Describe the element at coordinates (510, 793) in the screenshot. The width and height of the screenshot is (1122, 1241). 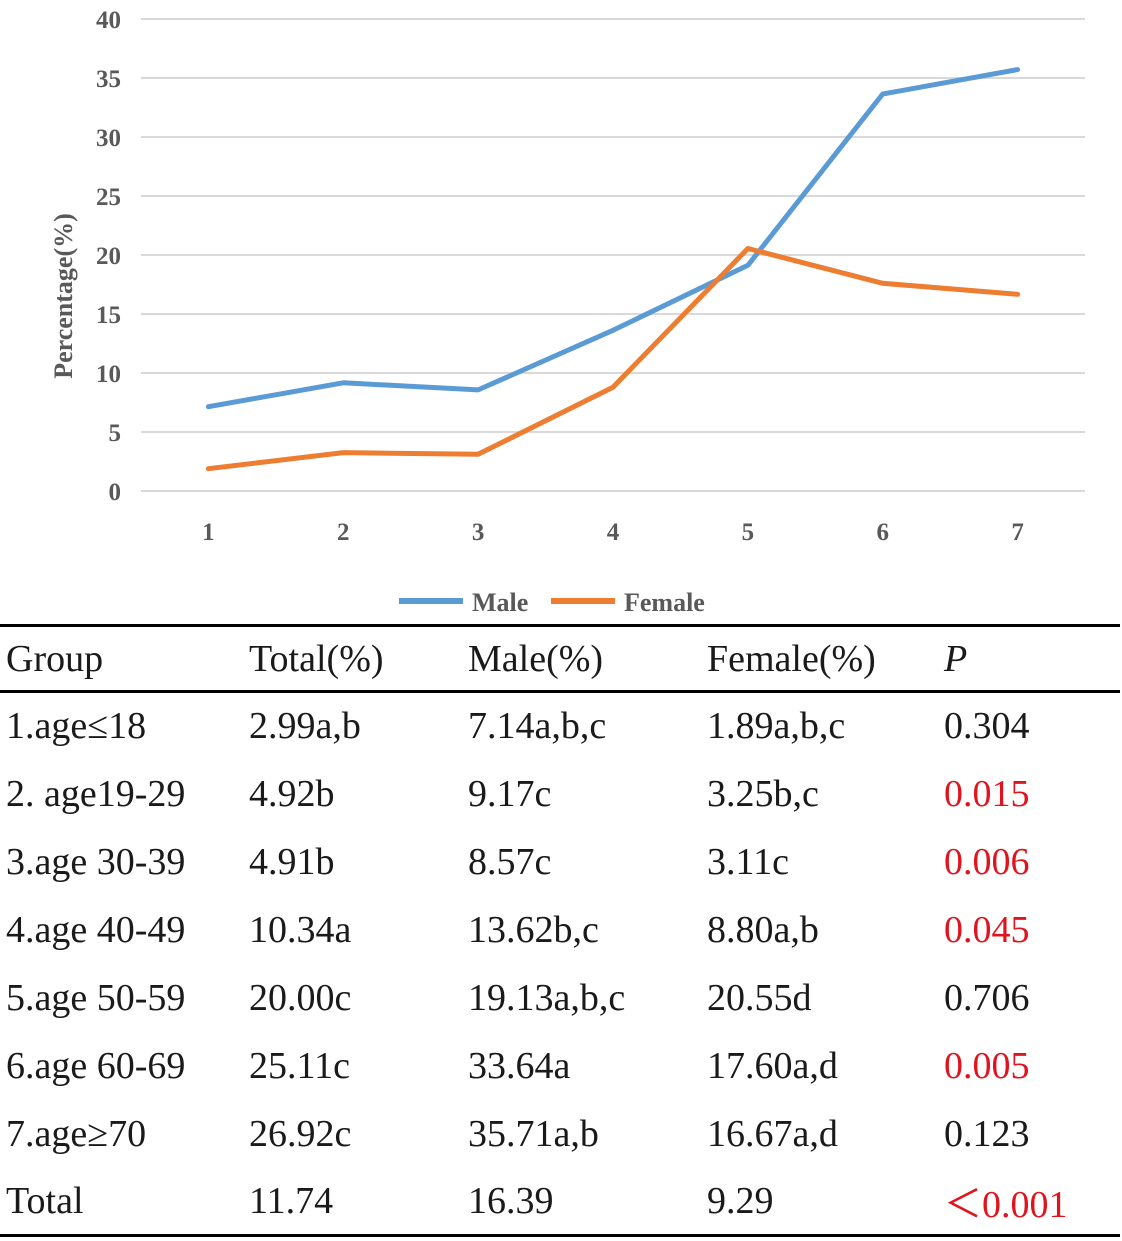
I see `cell-male: 9.17c` at that location.